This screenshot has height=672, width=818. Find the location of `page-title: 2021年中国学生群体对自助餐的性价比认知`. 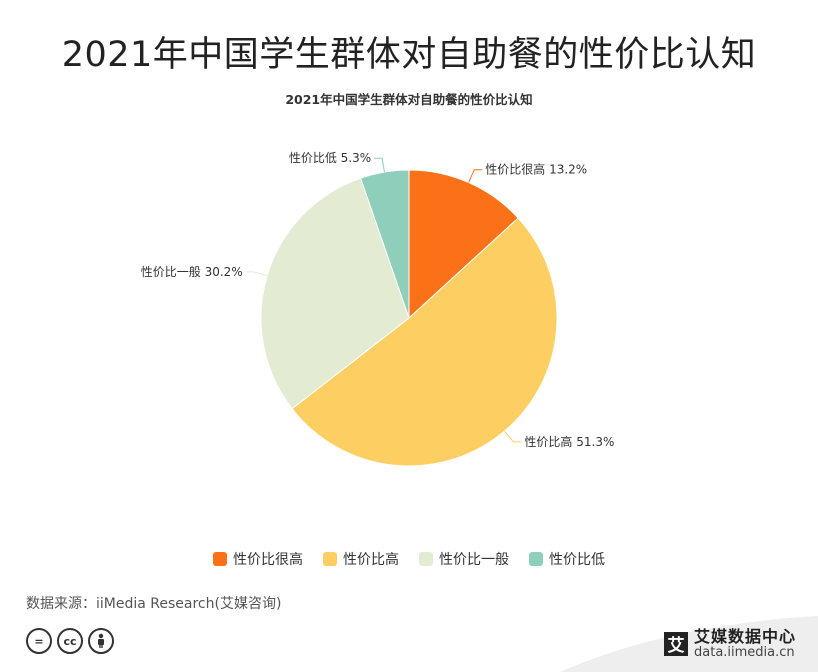

page-title: 2021年中国学生群体对自助餐的性价比认知 is located at coordinates (409, 55).